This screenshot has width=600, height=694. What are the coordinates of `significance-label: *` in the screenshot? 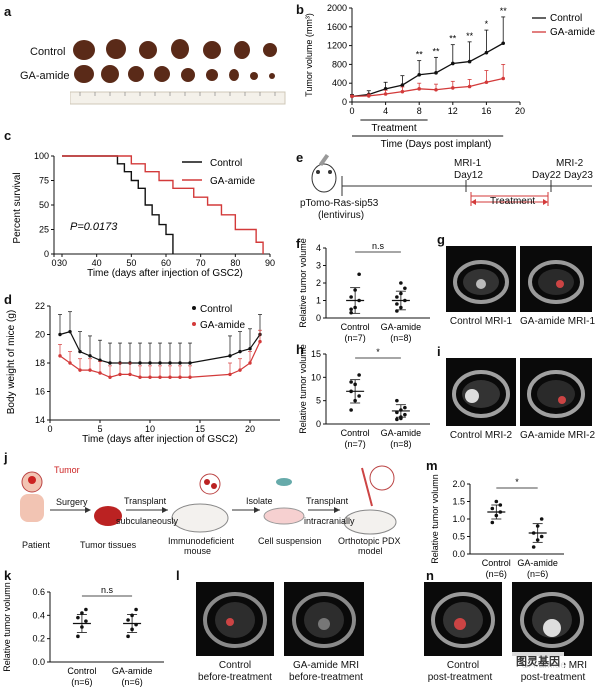 It's located at (517, 482).